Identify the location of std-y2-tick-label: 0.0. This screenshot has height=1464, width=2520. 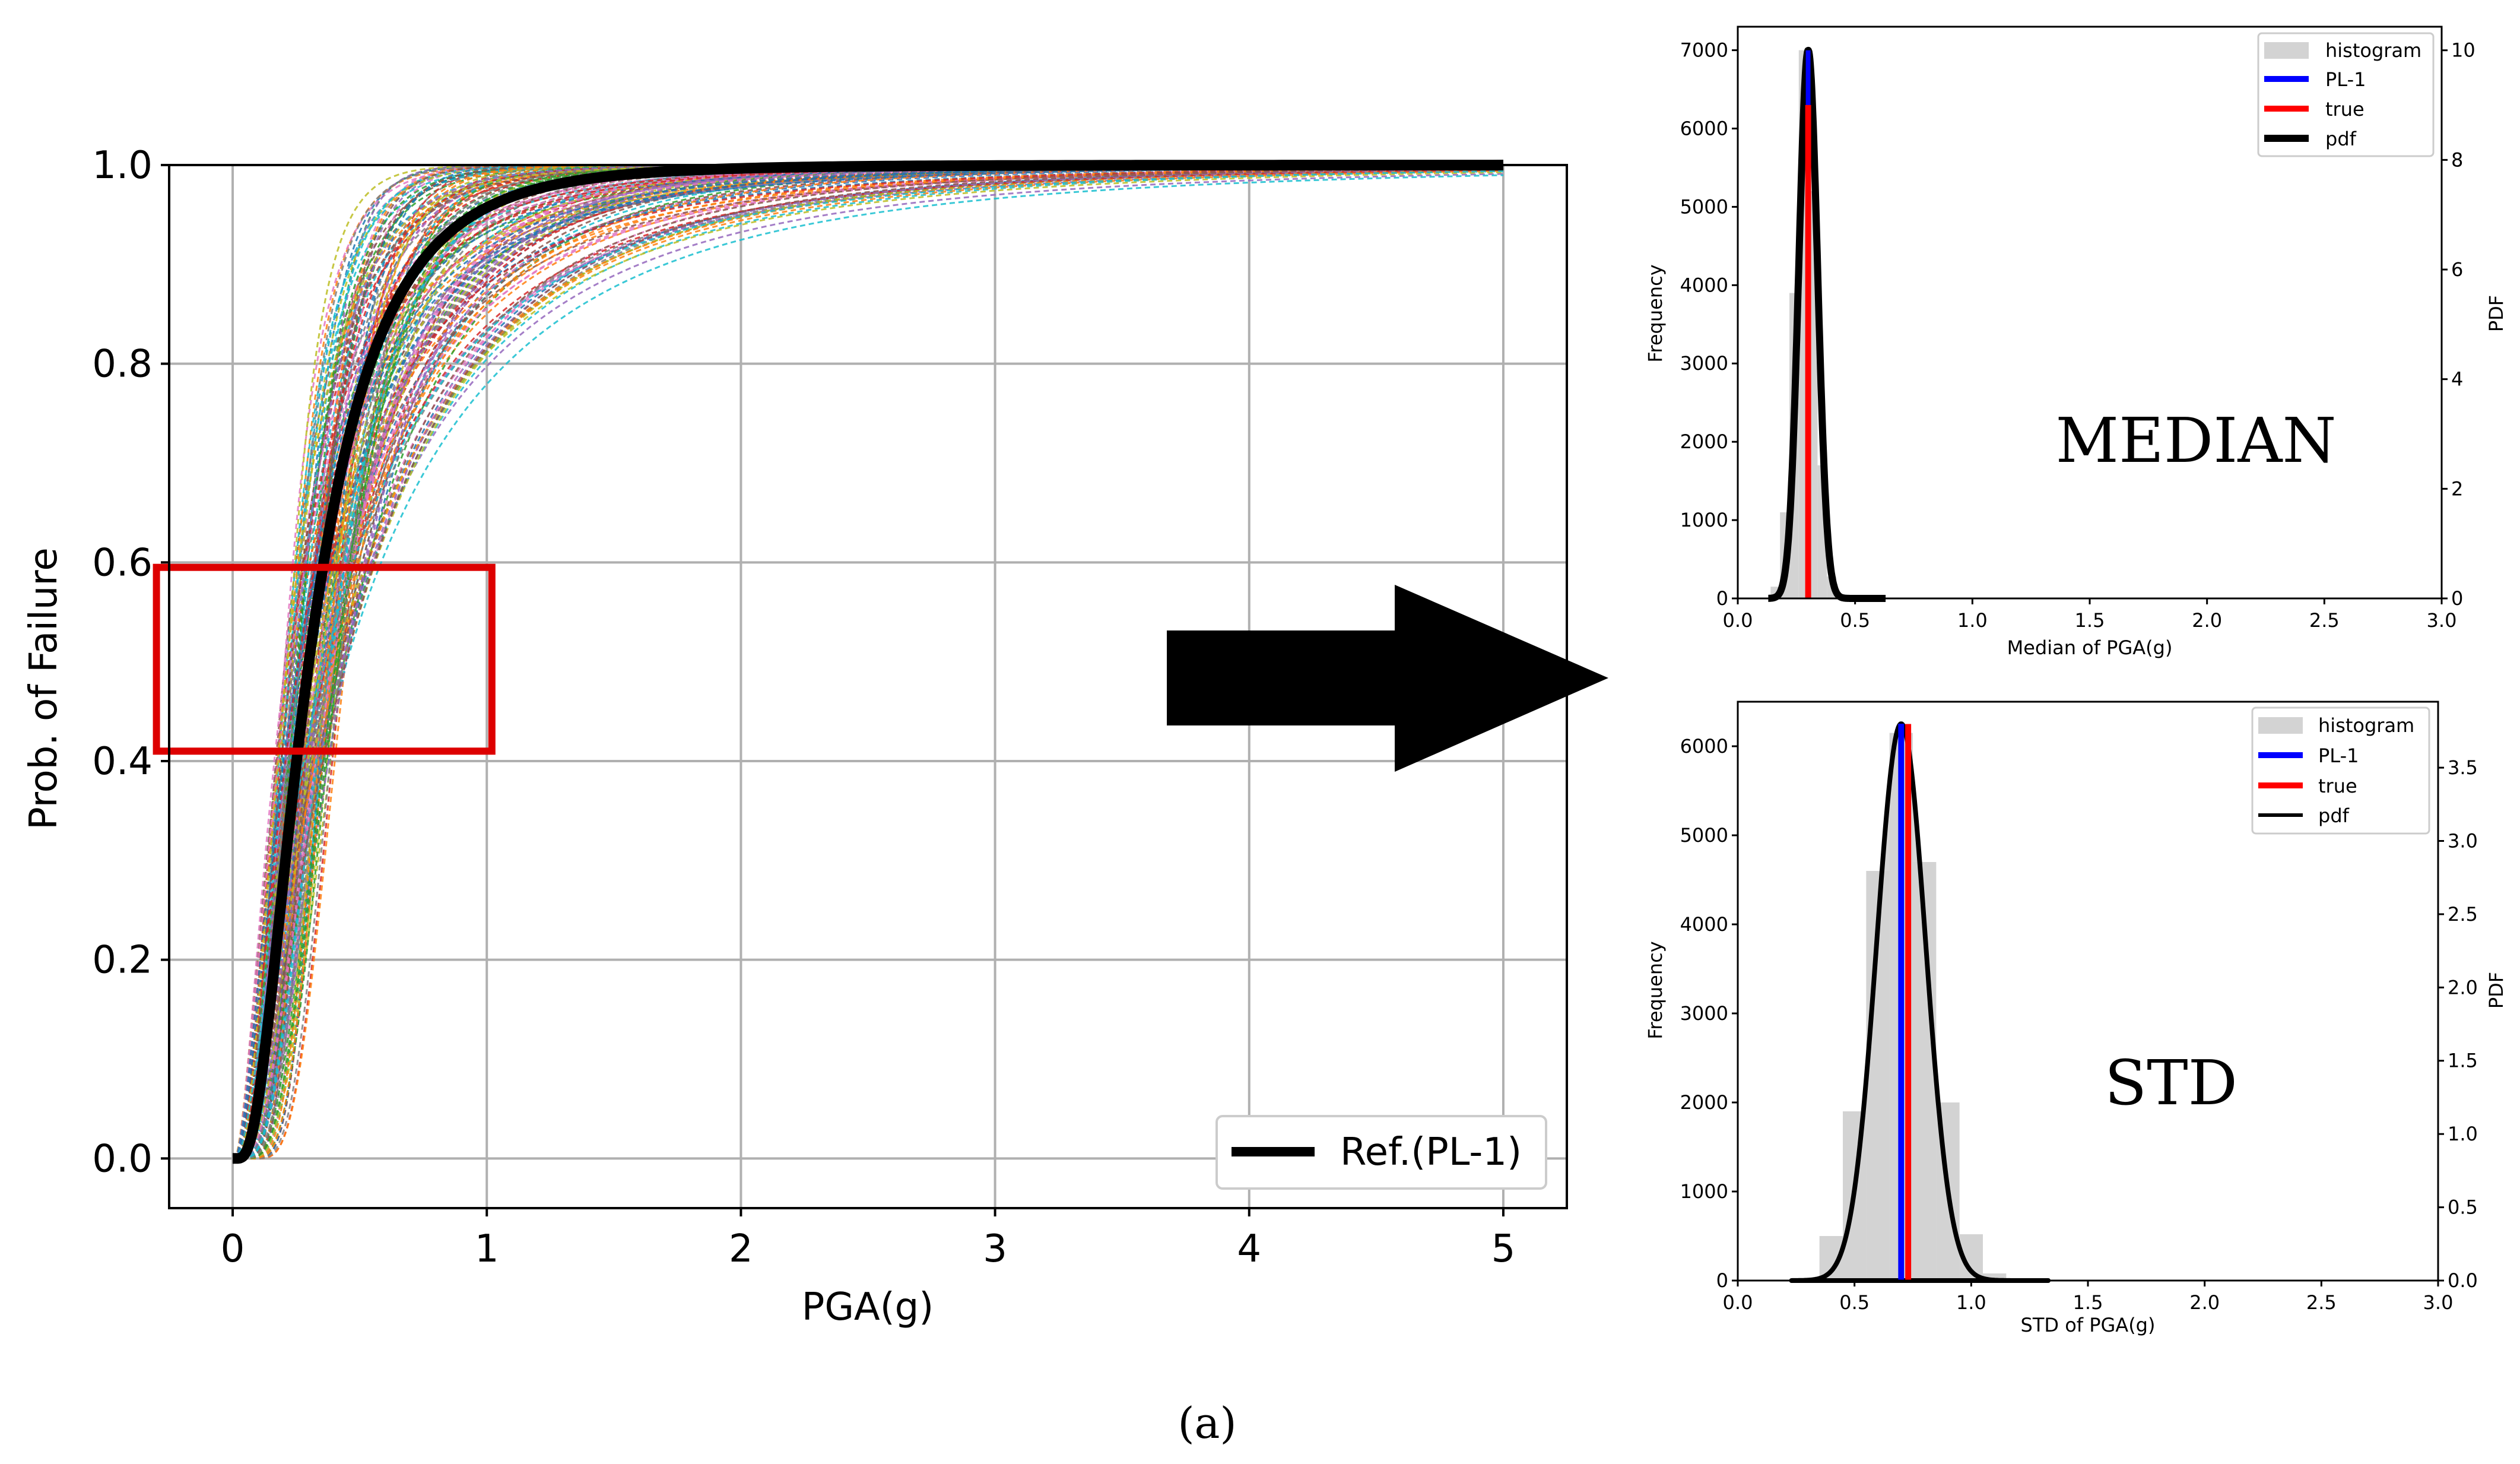
(2463, 1281).